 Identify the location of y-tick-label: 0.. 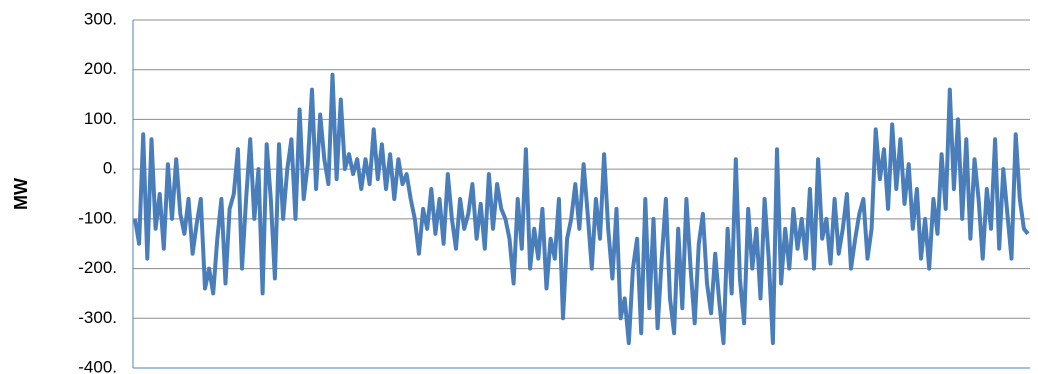
(110, 168).